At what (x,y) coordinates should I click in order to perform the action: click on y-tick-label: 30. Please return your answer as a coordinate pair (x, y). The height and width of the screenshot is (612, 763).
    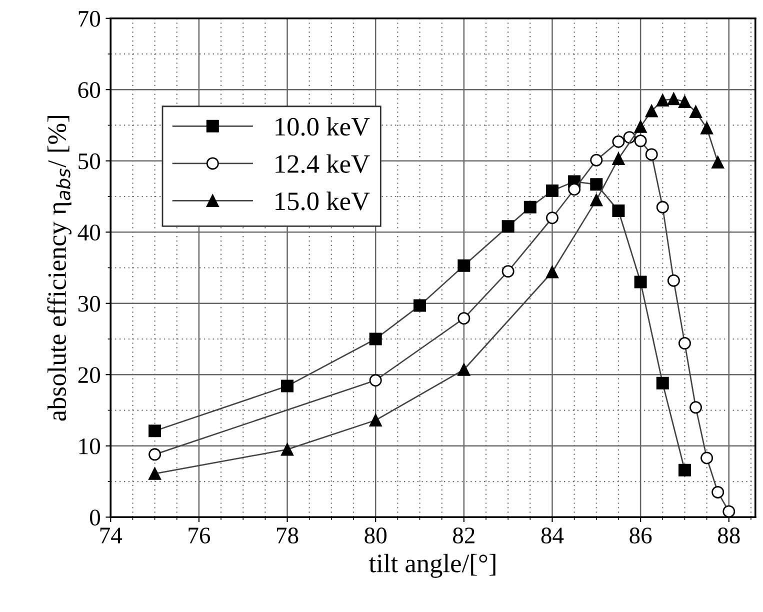
    Looking at the image, I should click on (89, 304).